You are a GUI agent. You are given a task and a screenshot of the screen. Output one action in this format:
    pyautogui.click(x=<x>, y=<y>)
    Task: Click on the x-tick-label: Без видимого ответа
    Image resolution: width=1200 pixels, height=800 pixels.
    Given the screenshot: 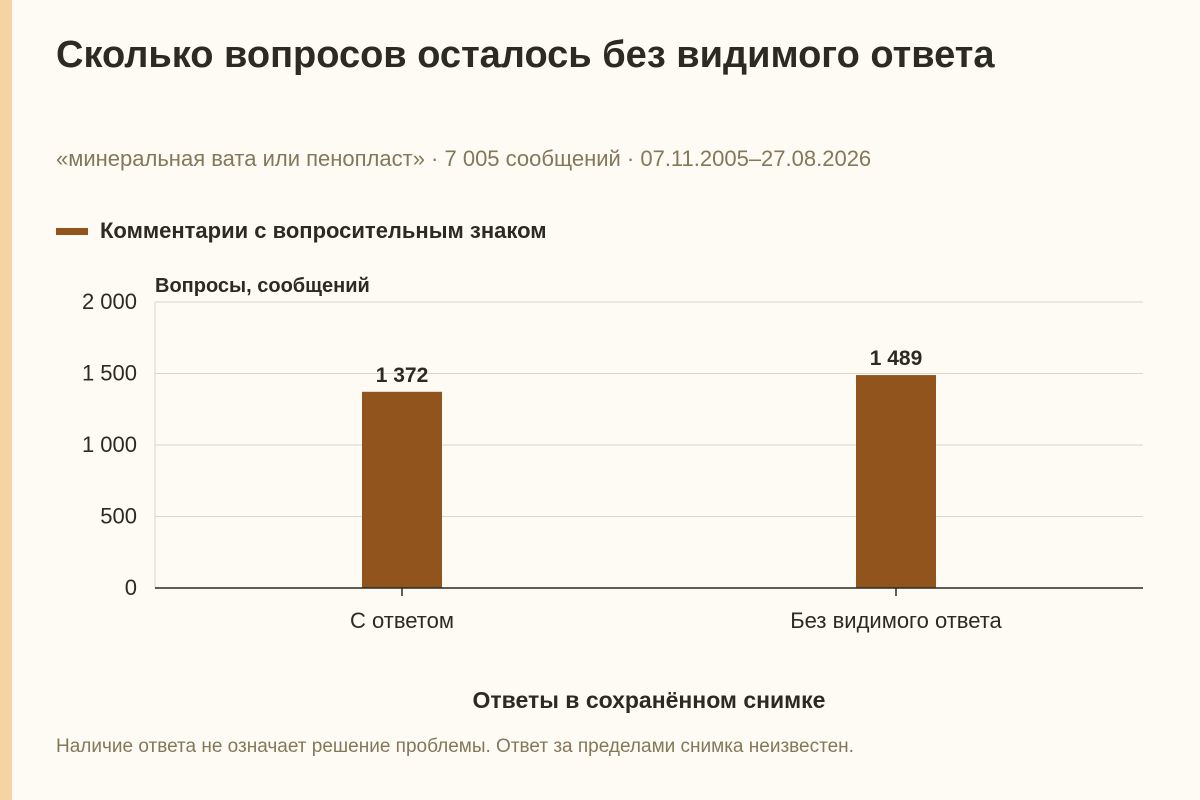 What is the action you would take?
    pyautogui.click(x=896, y=620)
    